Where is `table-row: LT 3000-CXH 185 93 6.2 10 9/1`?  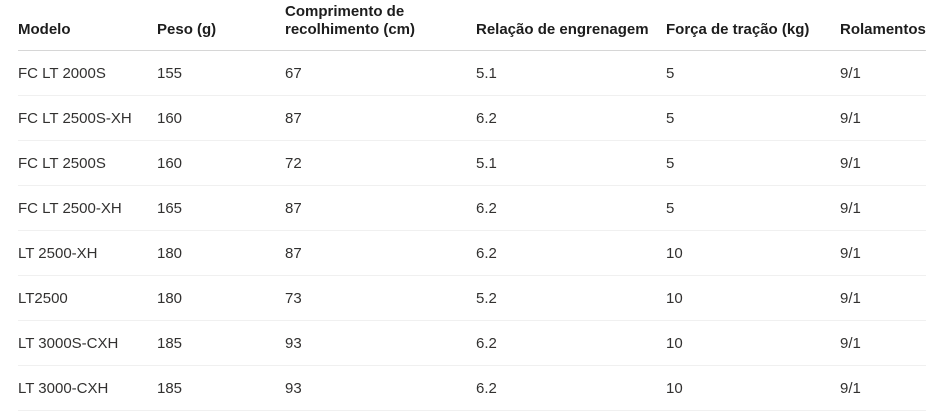
table-row: LT 3000-CXH 185 93 6.2 10 9/1 is located at coordinates (472, 388).